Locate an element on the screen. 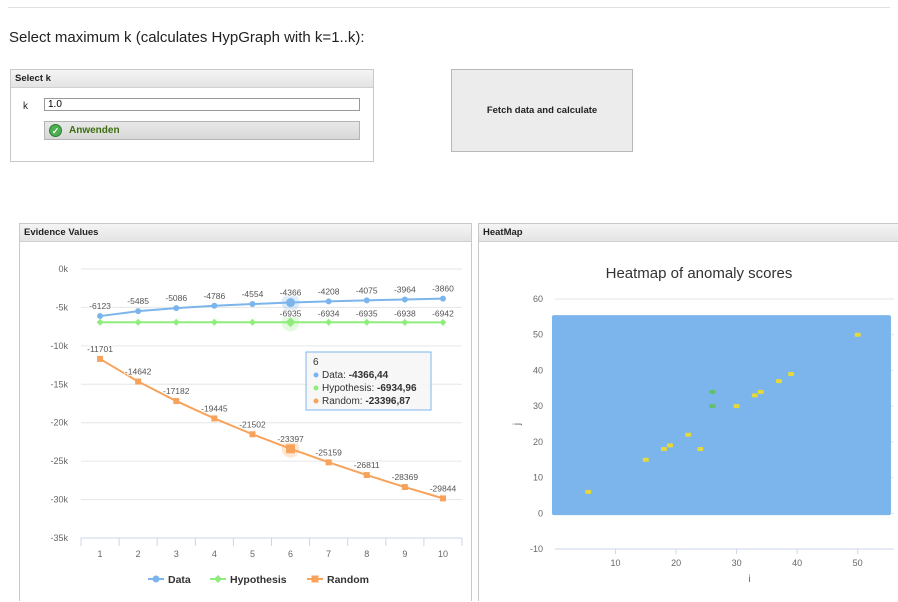  data-label: -4366 is located at coordinates (291, 293).